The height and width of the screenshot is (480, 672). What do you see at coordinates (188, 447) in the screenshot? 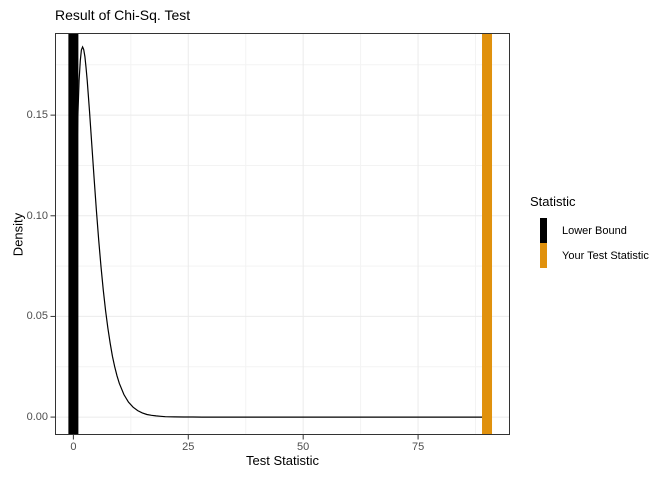
I see `x-tick-label: 25` at bounding box center [188, 447].